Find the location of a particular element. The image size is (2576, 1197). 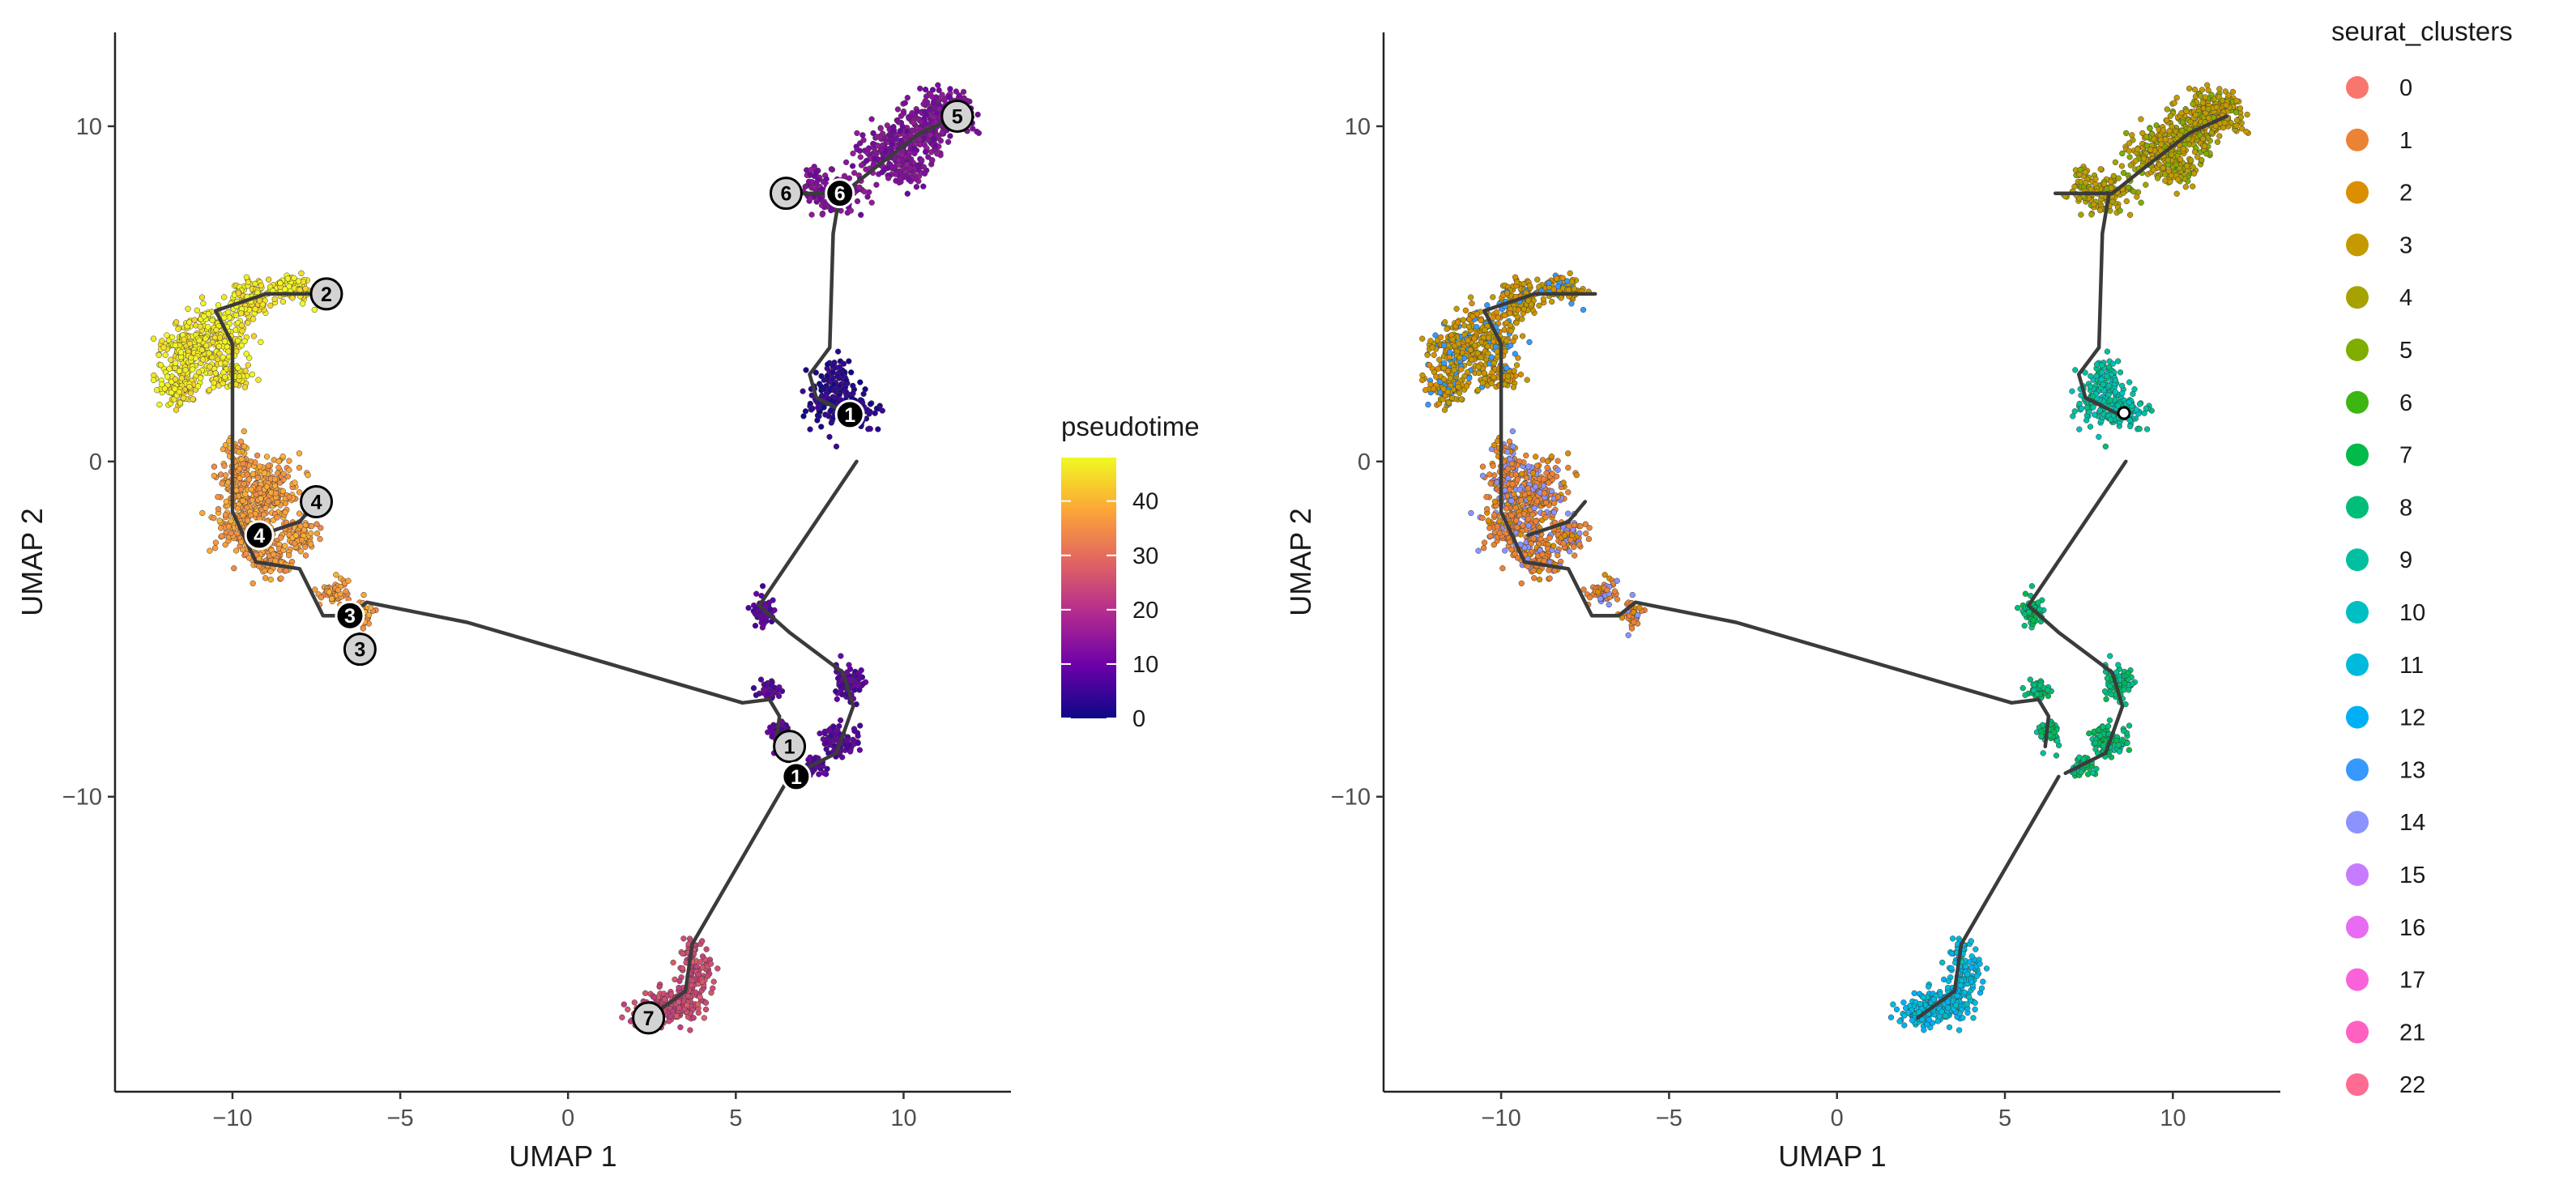

colorbar-tick-label: 40 is located at coordinates (1145, 502).